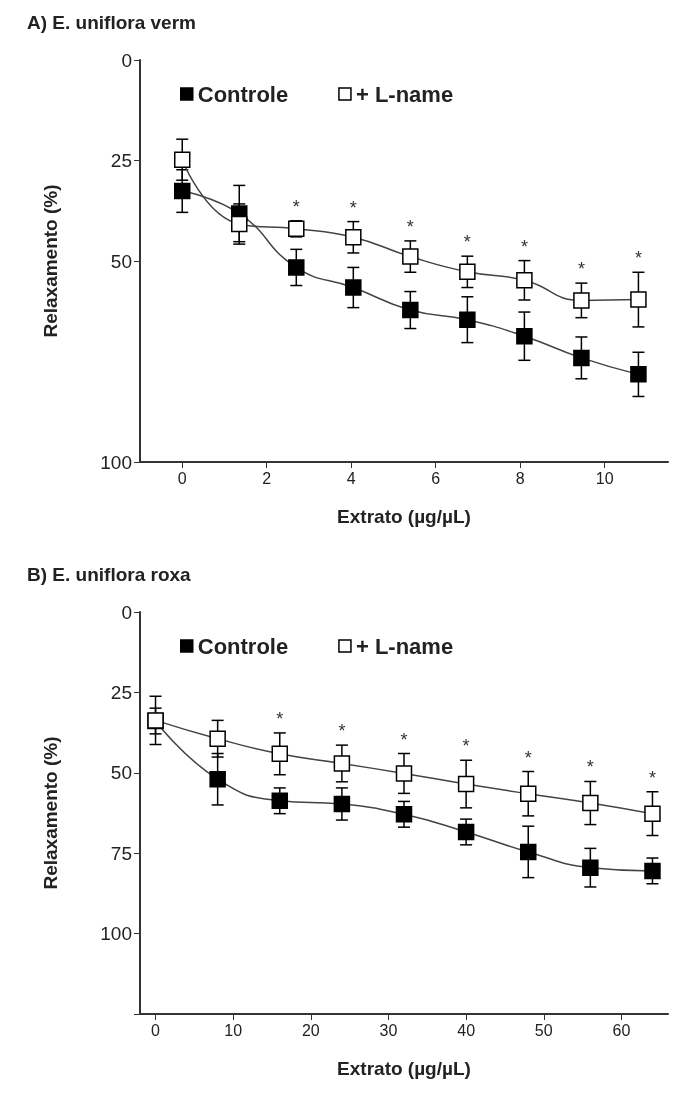 The width and height of the screenshot is (698, 1104). What do you see at coordinates (111, 22) in the screenshot?
I see `chart-title: A) E. uniflora verm` at bounding box center [111, 22].